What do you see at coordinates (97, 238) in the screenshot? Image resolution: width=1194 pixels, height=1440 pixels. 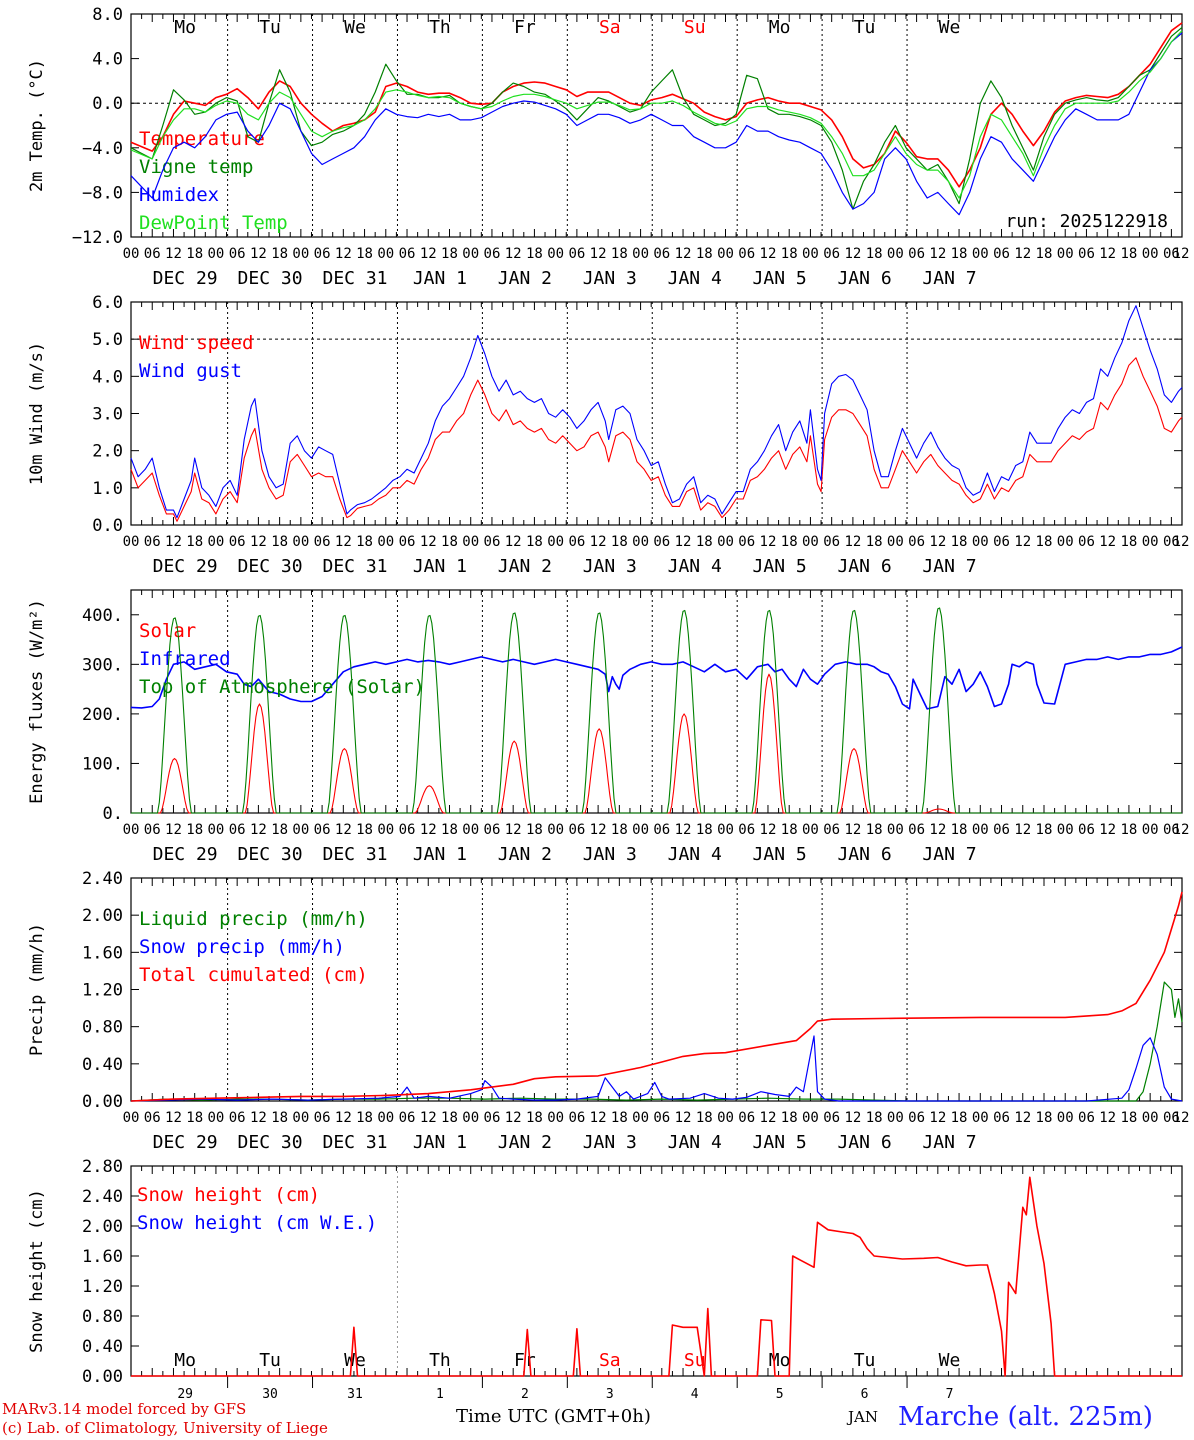 I see `y-tick-label: −12.0` at bounding box center [97, 238].